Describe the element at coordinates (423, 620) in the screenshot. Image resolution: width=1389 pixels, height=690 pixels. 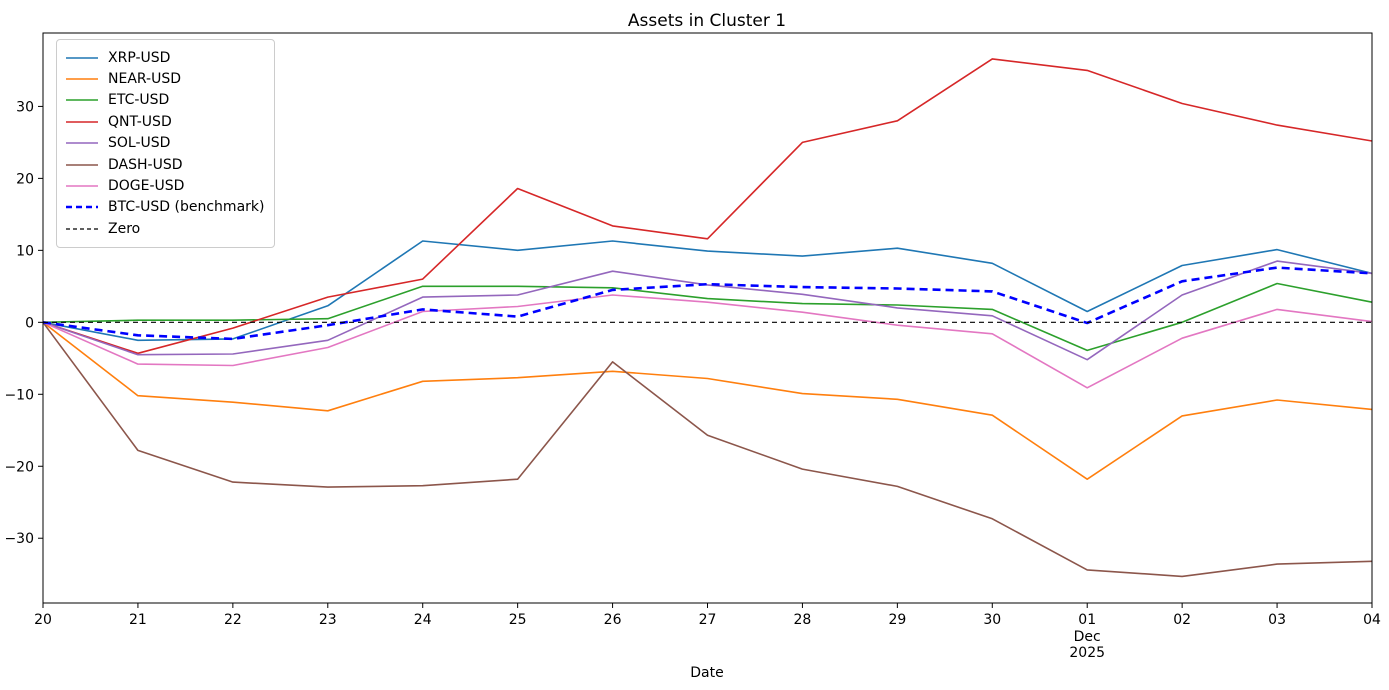
I see `x-tick-label: 24` at that location.